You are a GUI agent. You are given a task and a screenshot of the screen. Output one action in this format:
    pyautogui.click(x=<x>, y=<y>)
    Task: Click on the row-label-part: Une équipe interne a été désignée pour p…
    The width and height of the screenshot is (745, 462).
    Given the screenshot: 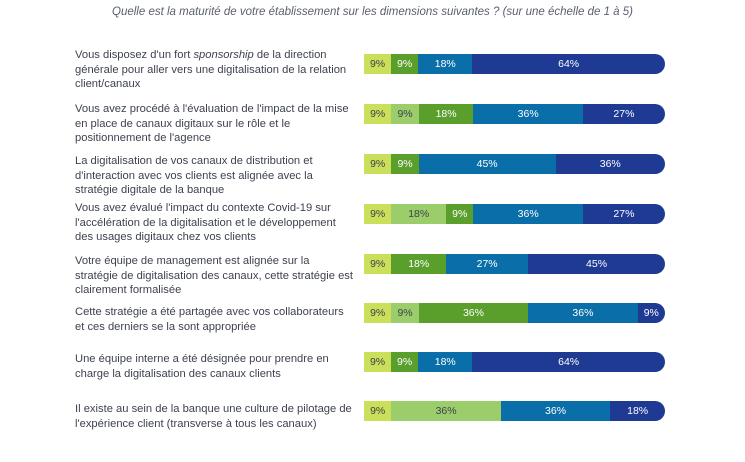 What is the action you would take?
    pyautogui.click(x=202, y=366)
    